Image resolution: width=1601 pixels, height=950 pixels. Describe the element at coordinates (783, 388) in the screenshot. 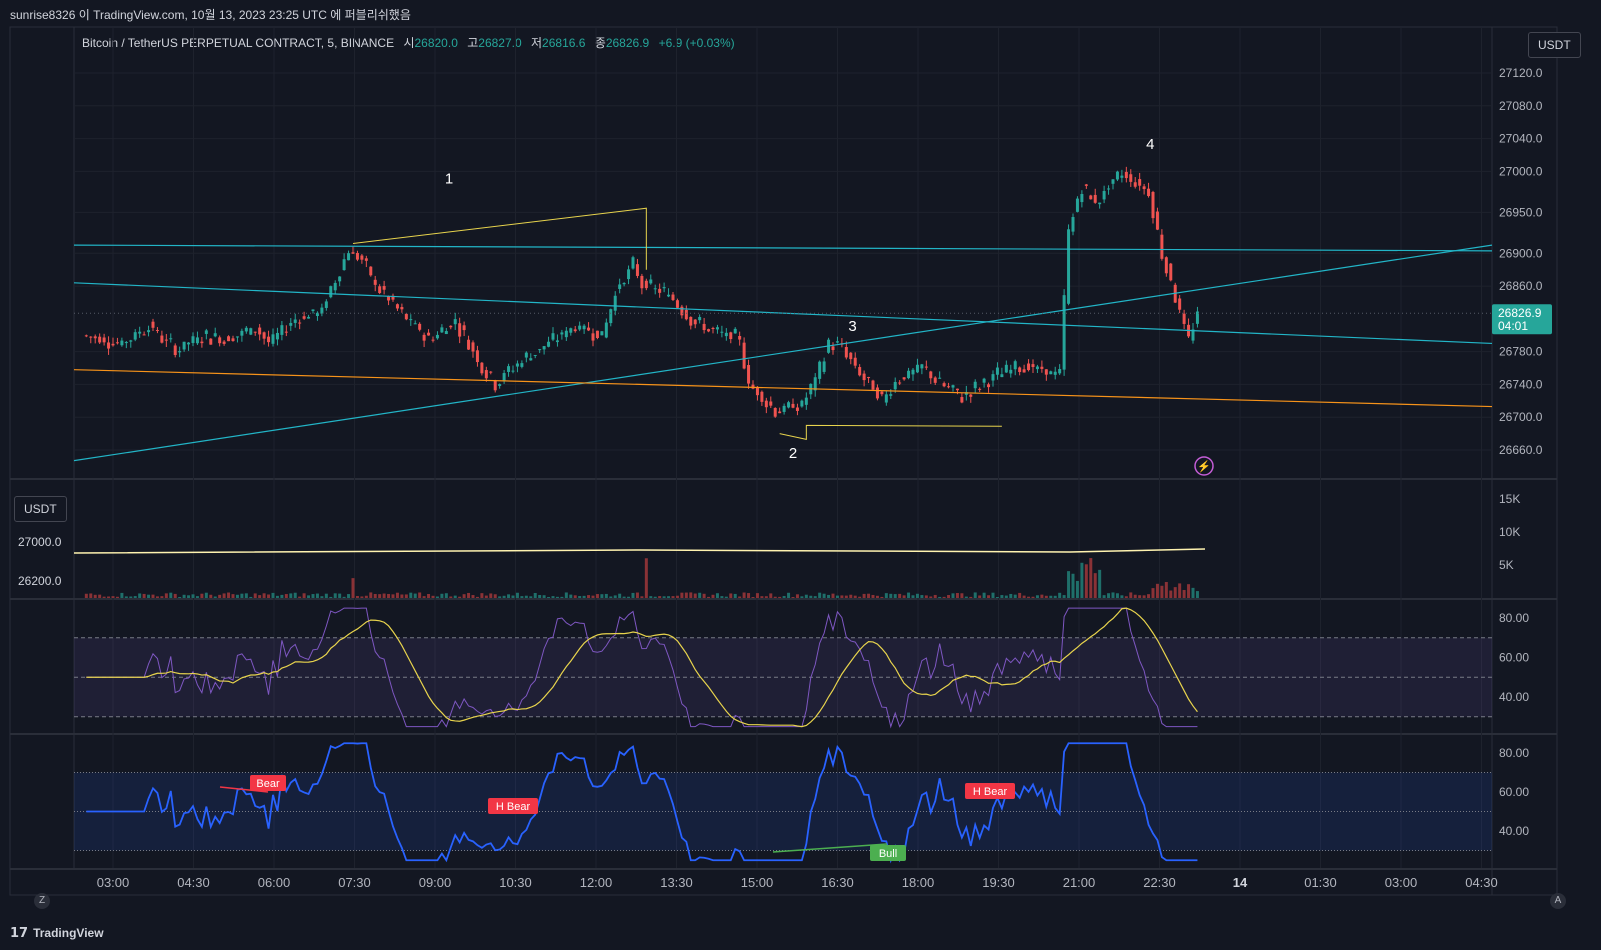

I see `trendline-support` at that location.